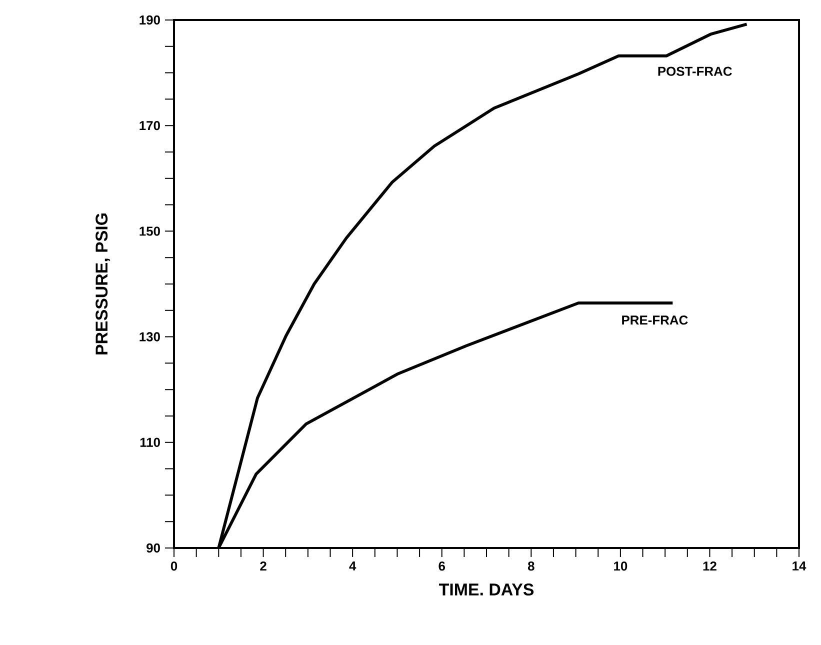  What do you see at coordinates (621, 566) in the screenshot?
I see `x-tick-label: 10` at bounding box center [621, 566].